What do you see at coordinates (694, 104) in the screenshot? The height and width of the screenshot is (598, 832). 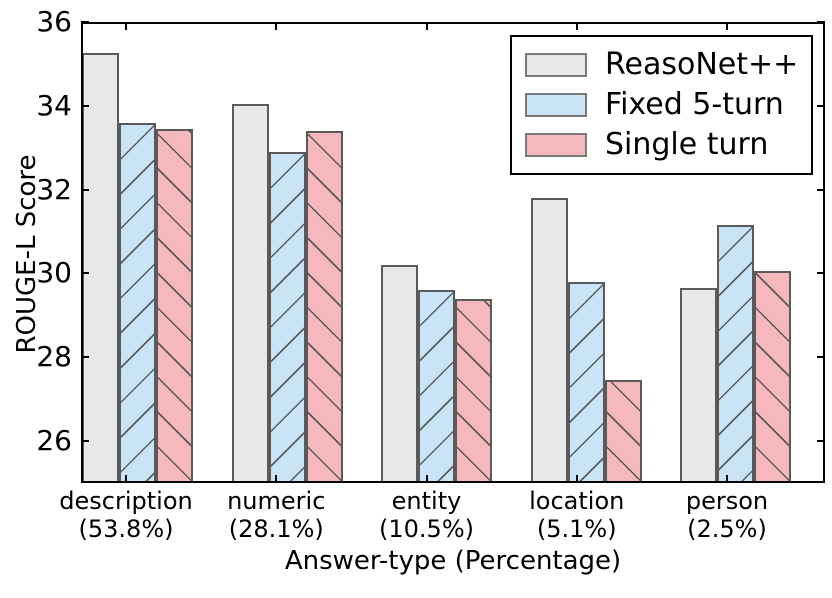 I see `legend-label-fixed-5-turn: Fixed 5-turn` at bounding box center [694, 104].